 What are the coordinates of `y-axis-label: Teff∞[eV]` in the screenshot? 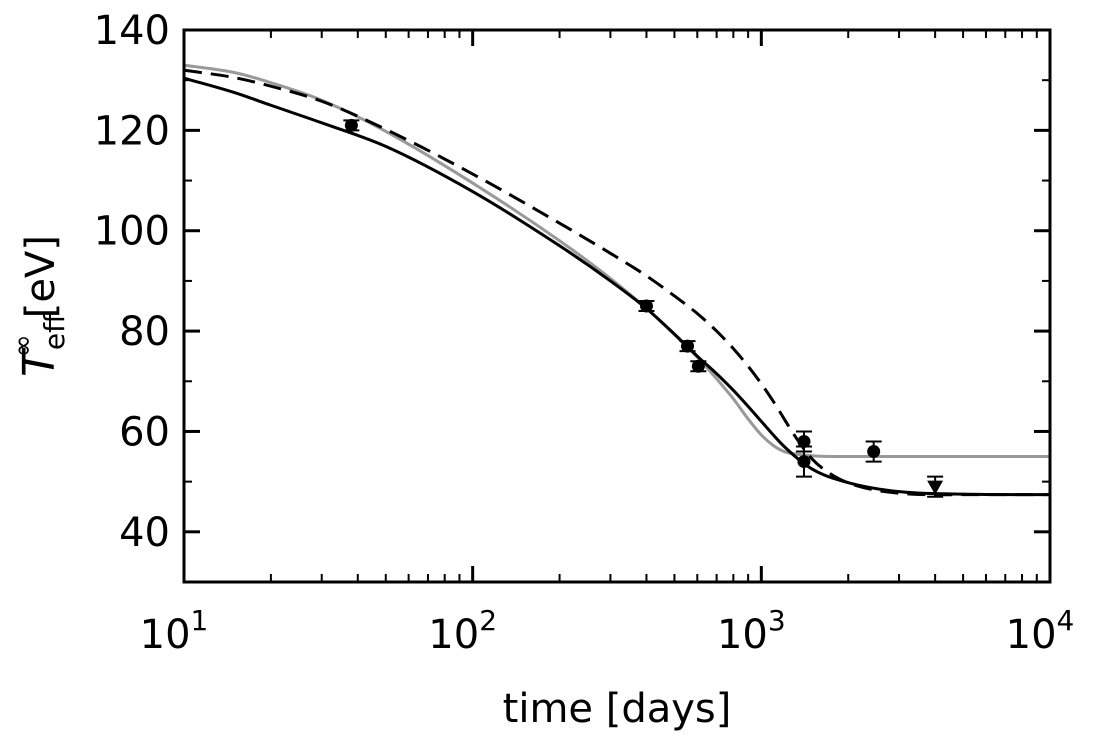 It's located at (38, 306).